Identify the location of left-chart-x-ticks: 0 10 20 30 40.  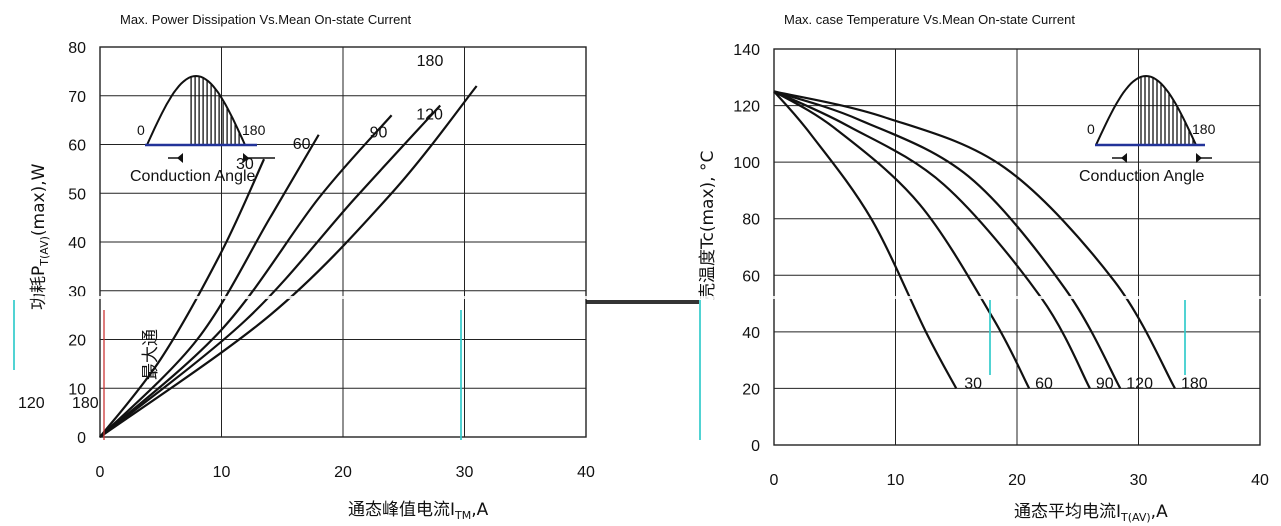
(345, 472).